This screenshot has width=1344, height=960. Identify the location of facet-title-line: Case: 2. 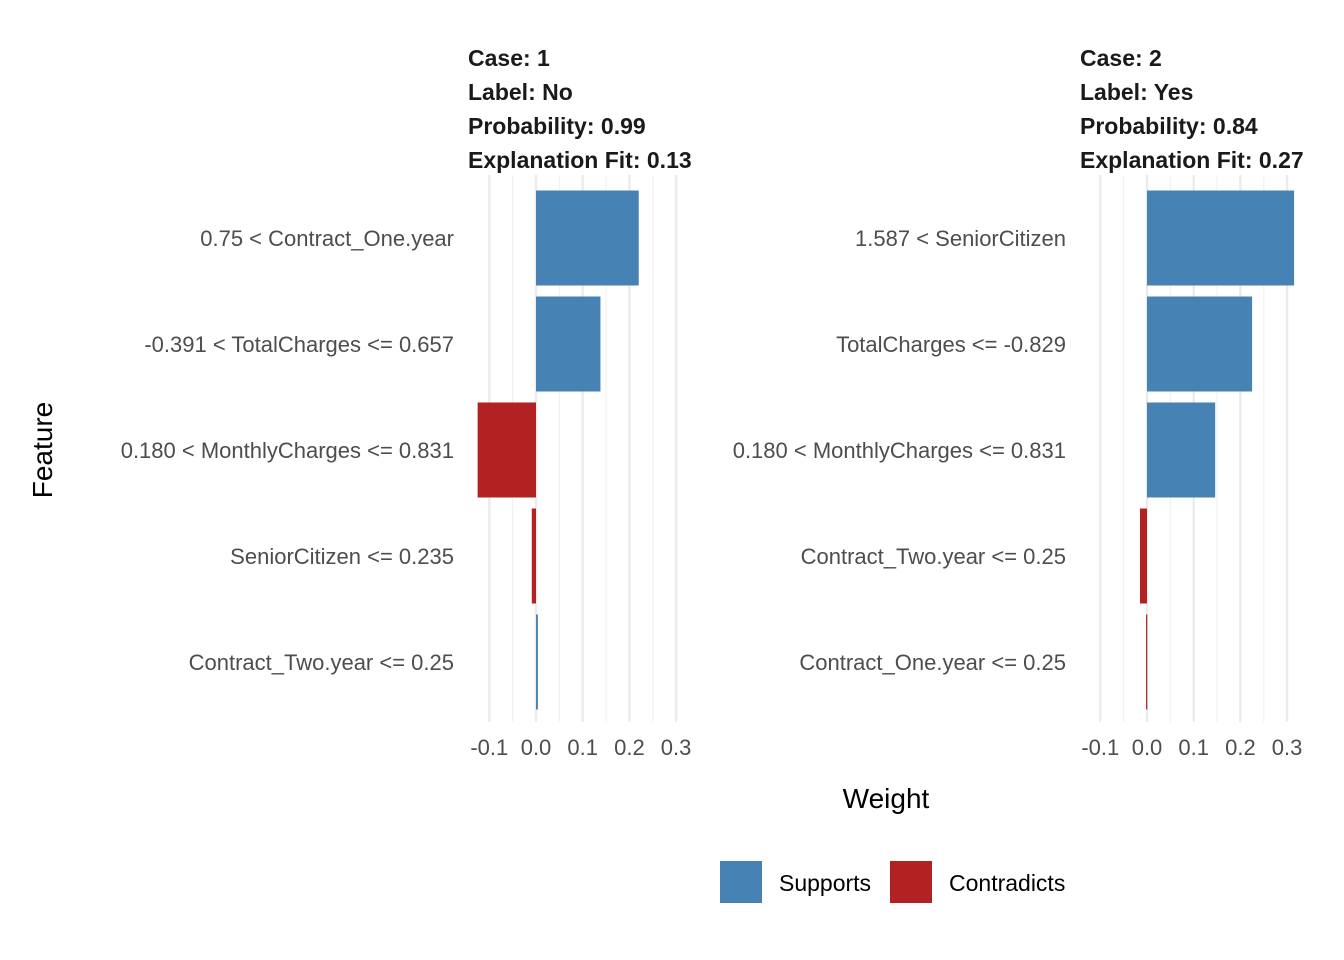
(1121, 58).